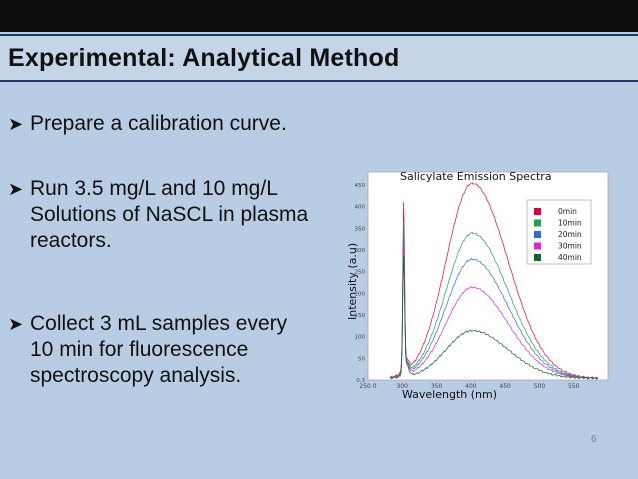  What do you see at coordinates (169, 214) in the screenshot?
I see `bullet-2-line-2: Solutions of NaSCL in plasma` at bounding box center [169, 214].